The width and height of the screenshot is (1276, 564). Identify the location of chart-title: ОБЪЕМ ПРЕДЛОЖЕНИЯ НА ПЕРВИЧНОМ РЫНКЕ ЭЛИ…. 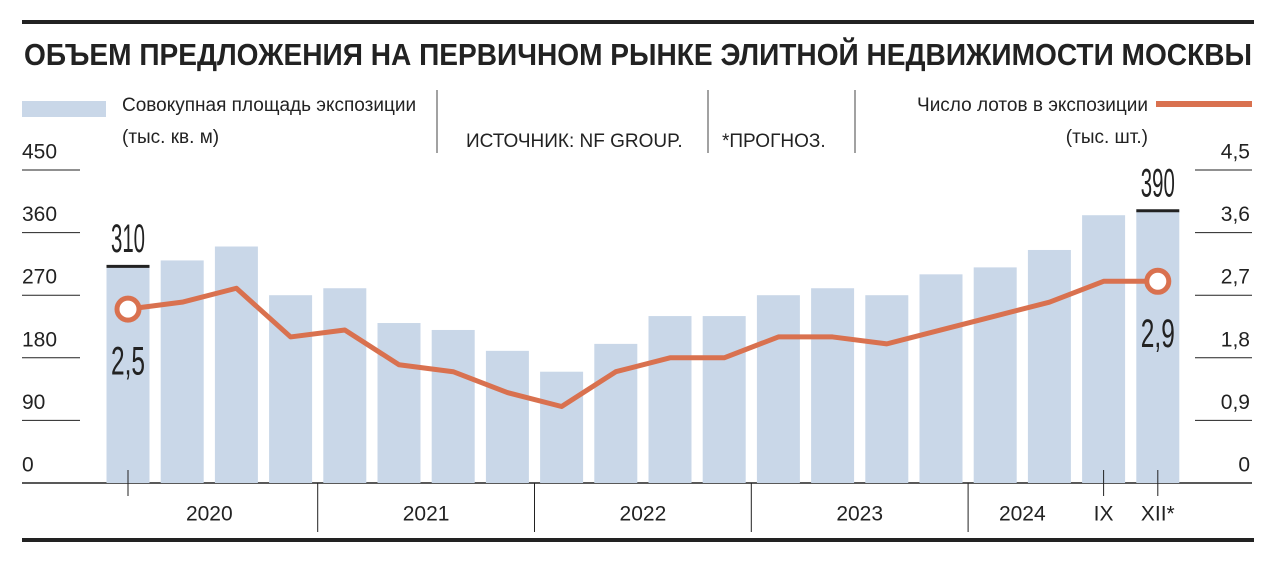
(638, 54).